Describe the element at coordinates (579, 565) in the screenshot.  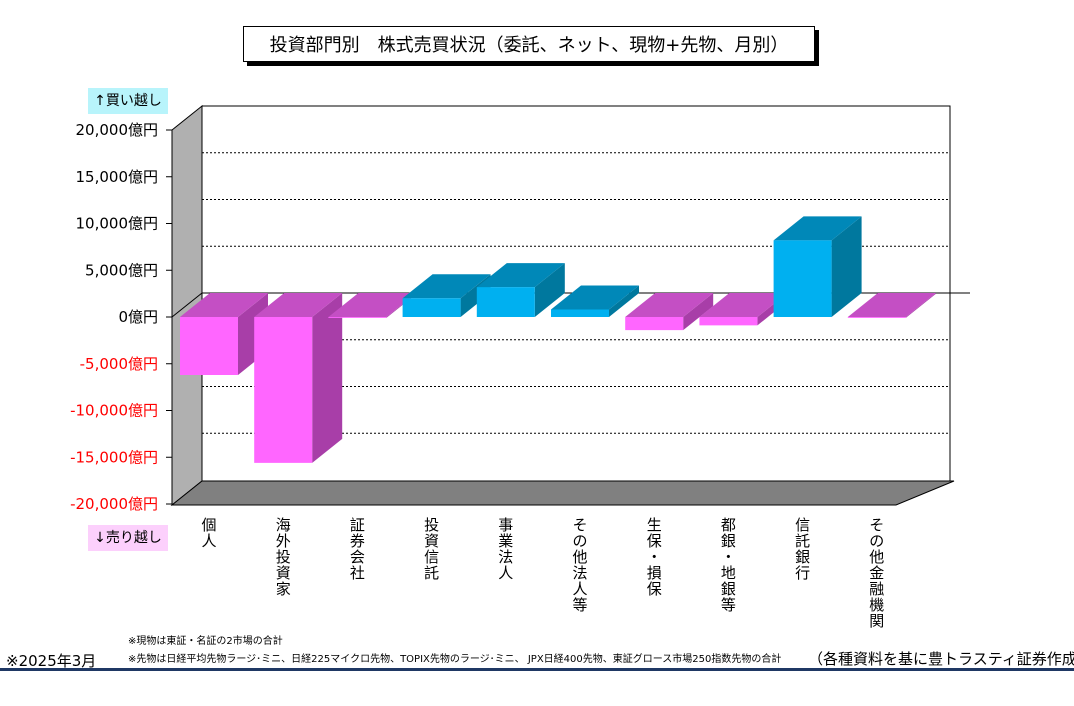
I see `category-label: その他法人等` at that location.